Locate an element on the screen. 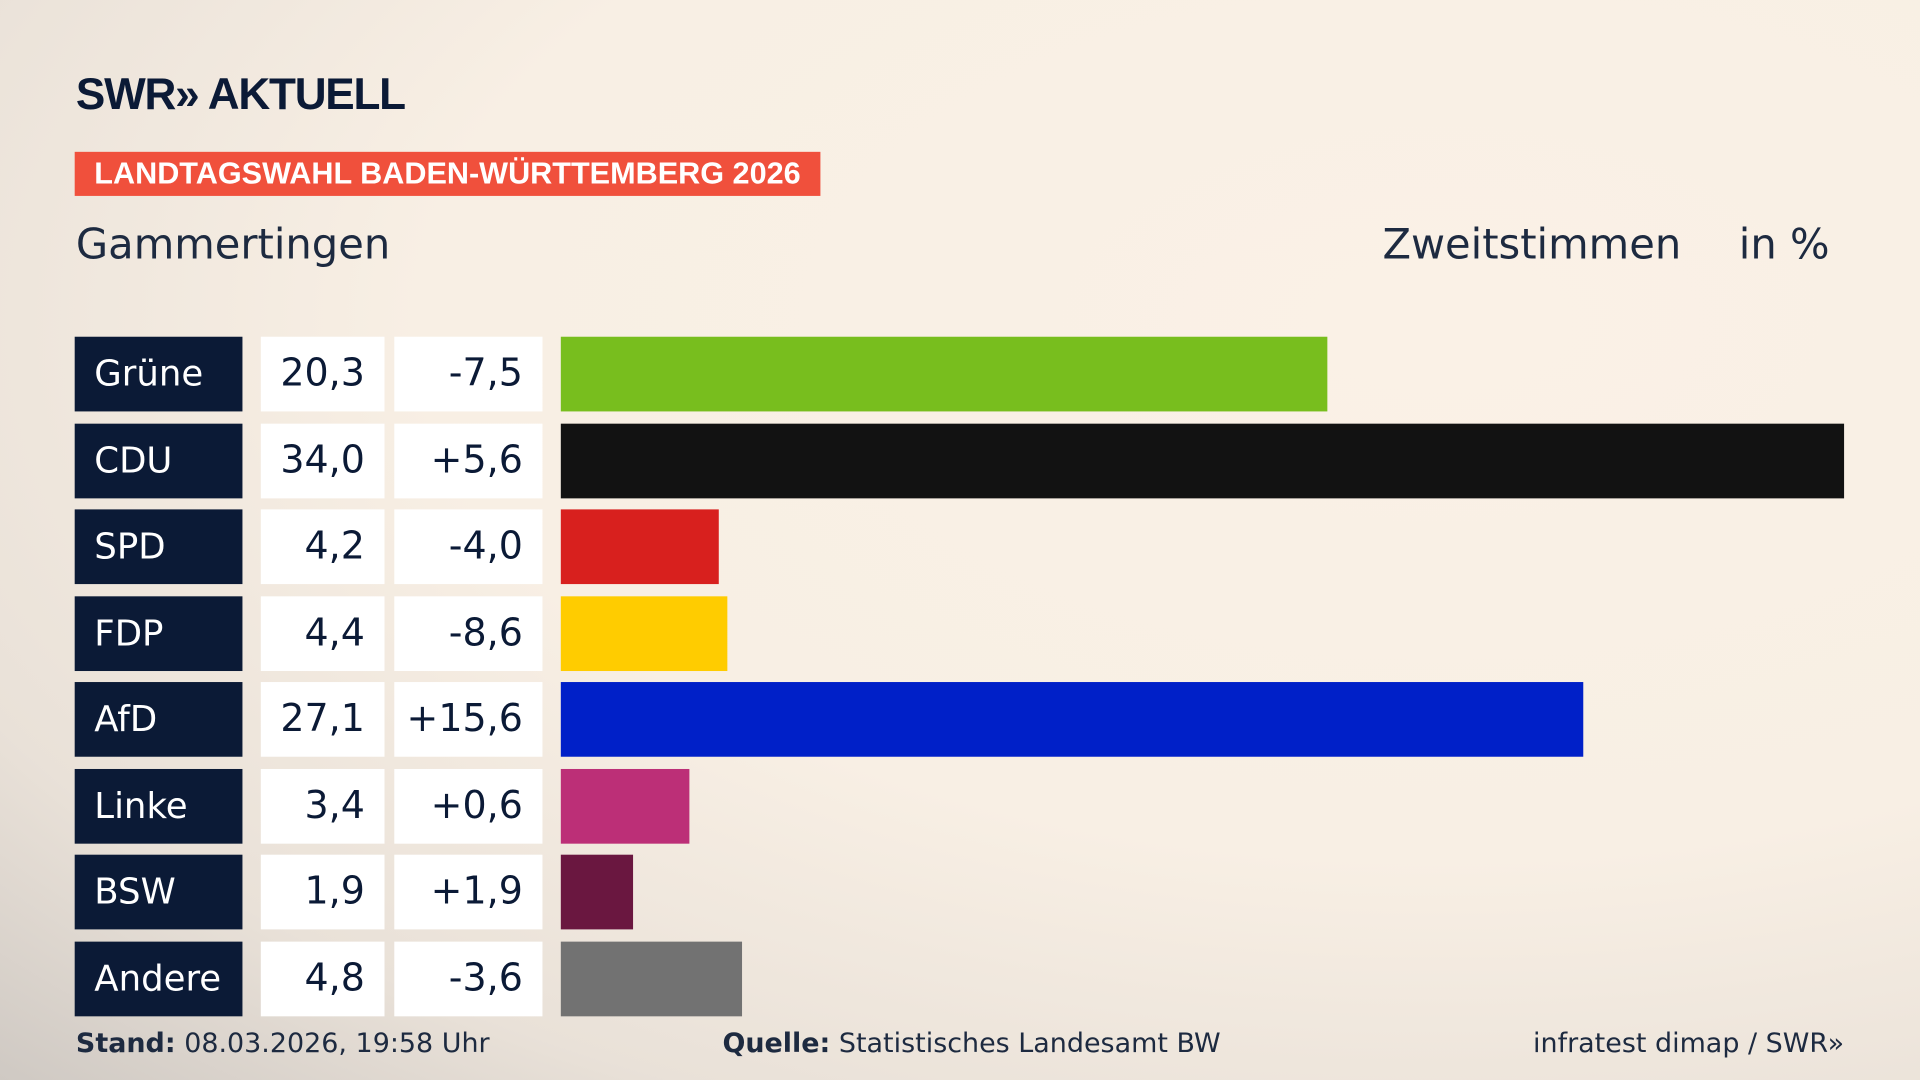 Image resolution: width=1920 pixels, height=1080 pixels. party-label: CDU is located at coordinates (158, 460).